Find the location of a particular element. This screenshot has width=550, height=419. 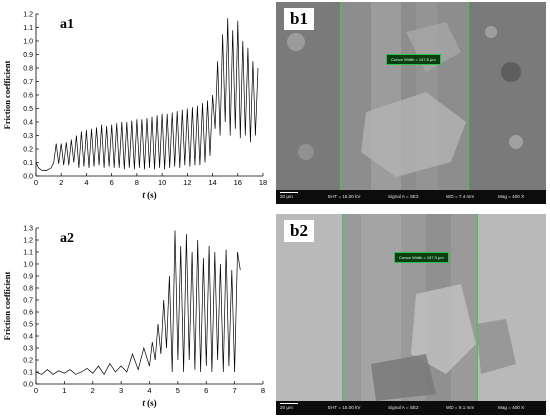

panel-label: a1 is located at coordinates (67, 24).